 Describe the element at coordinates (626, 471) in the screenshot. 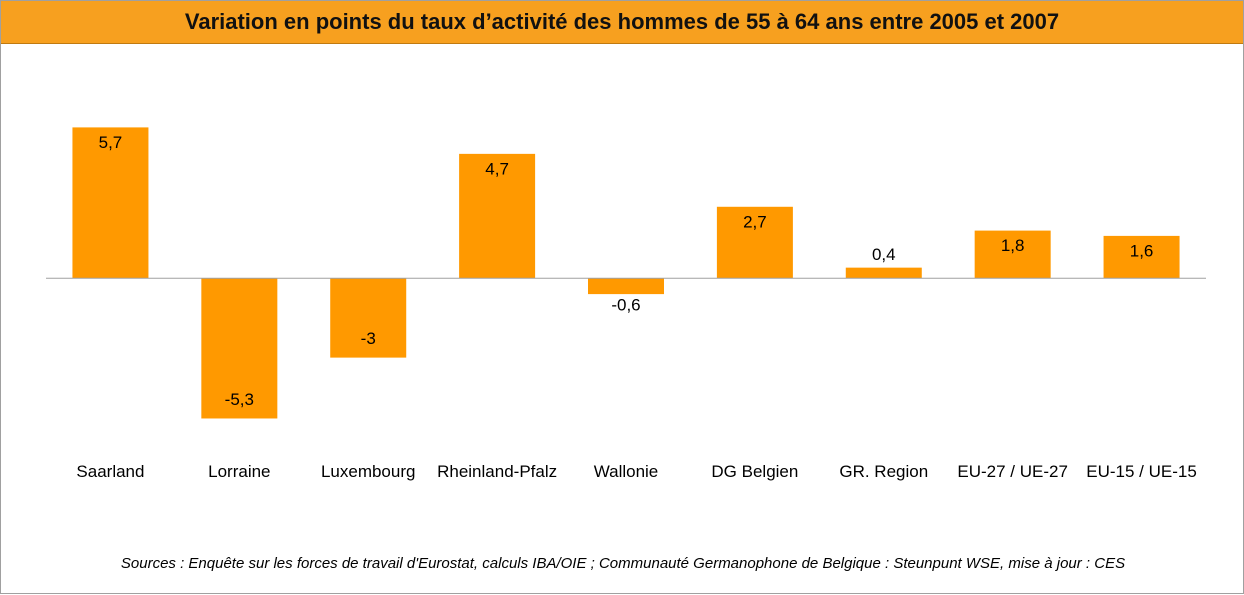

I see `x-tick-label: Wallonie` at that location.